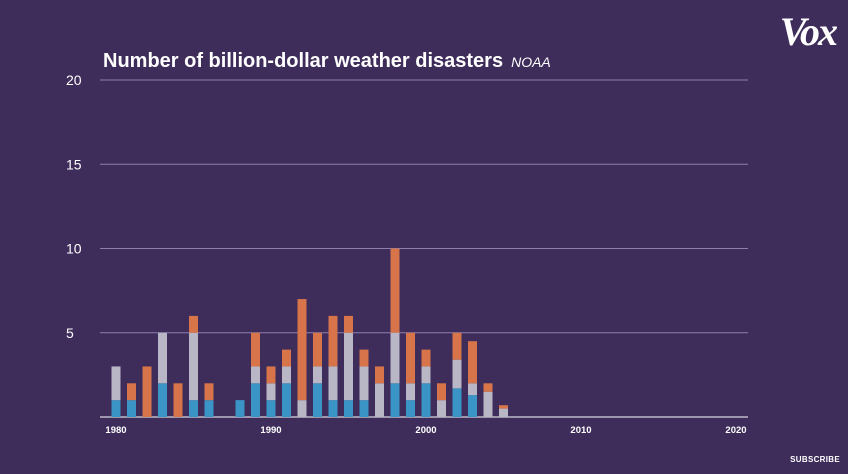 The image size is (848, 474). I want to click on y-tick-label: 20, so click(74, 80).